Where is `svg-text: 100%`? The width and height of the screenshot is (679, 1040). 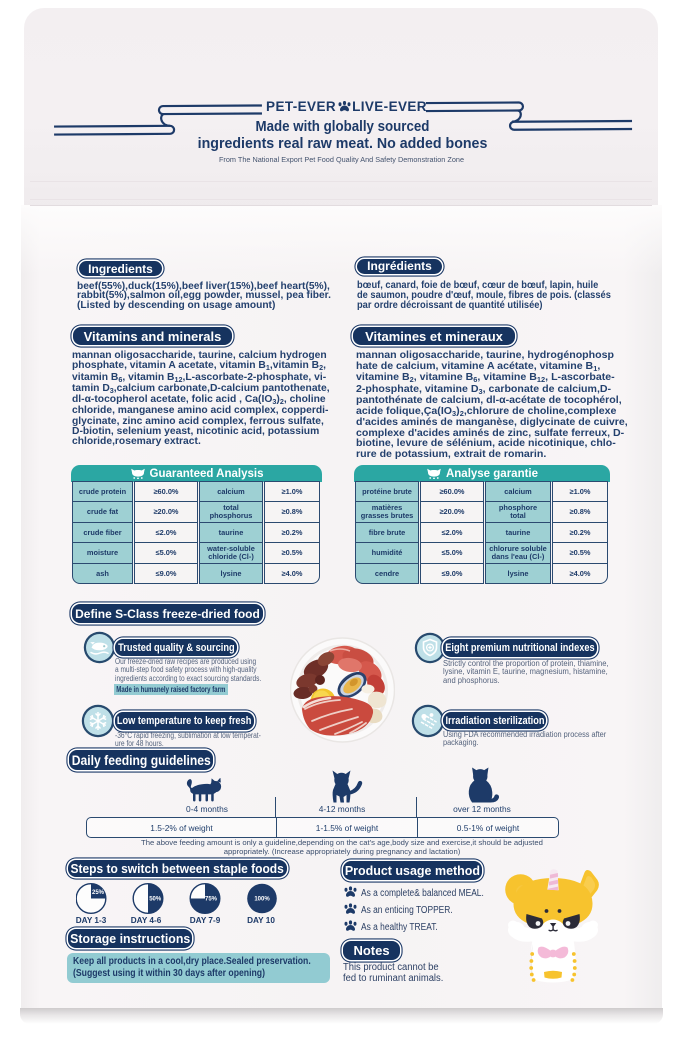 svg-text: 100% is located at coordinates (262, 900).